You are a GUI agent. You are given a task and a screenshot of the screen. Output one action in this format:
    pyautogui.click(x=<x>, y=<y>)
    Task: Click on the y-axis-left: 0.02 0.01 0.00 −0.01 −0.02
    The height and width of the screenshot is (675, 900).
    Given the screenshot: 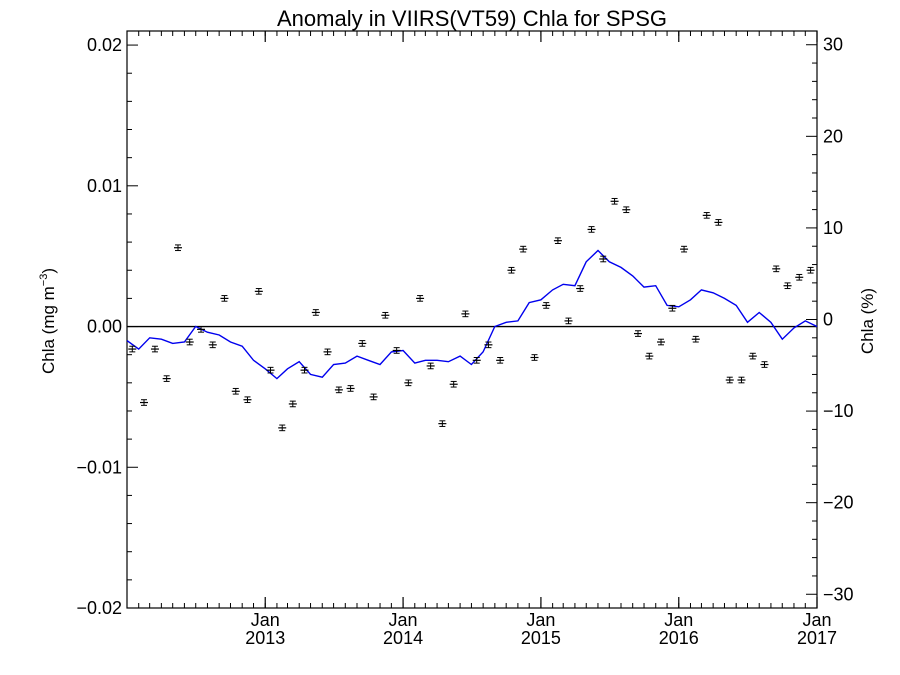 What is the action you would take?
    pyautogui.click(x=107, y=326)
    